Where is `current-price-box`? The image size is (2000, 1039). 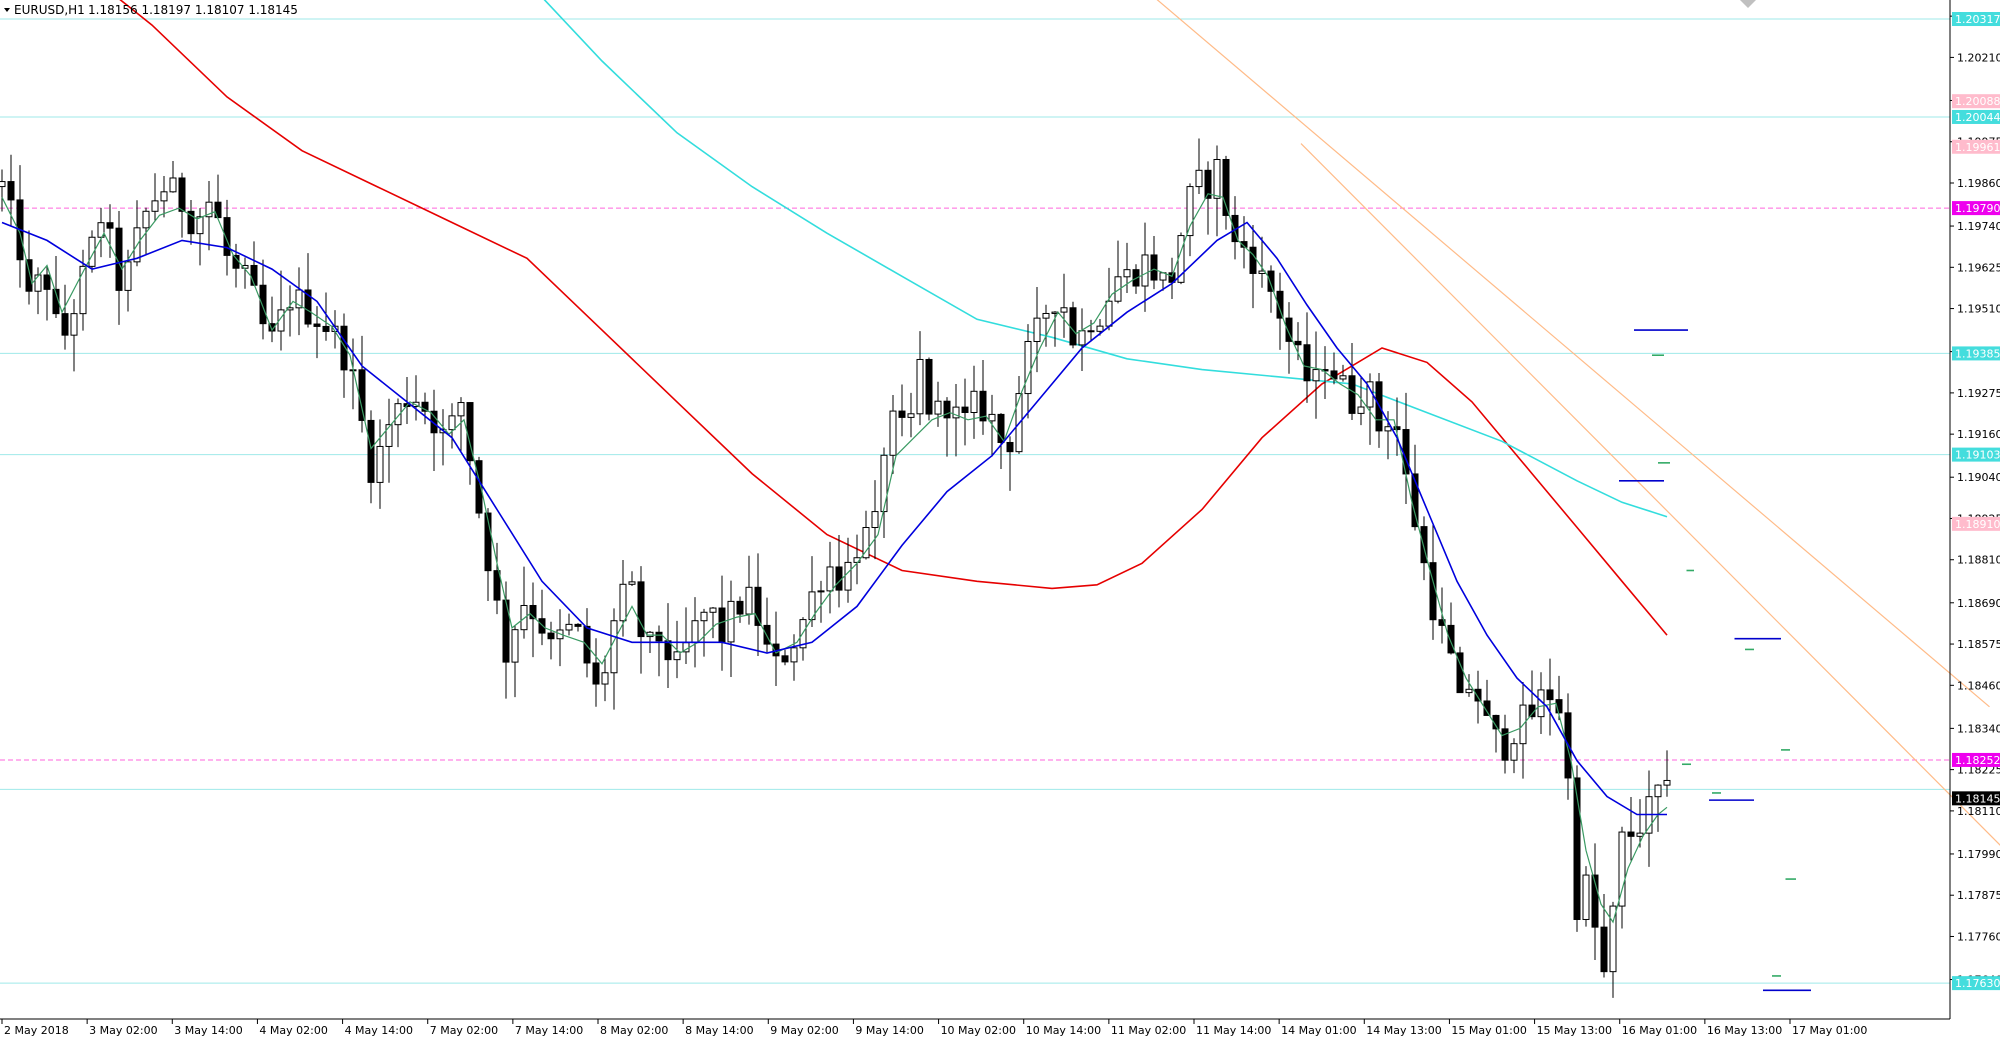
current-price-box is located at coordinates (1976, 798).